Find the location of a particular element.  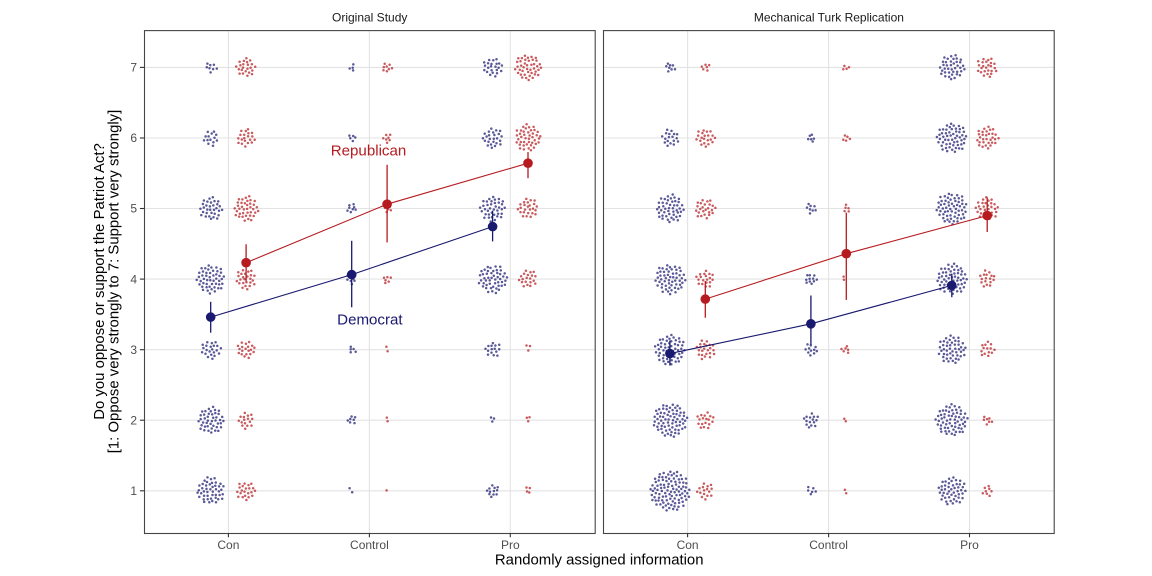

svg-text: 2 is located at coordinates (133, 420).